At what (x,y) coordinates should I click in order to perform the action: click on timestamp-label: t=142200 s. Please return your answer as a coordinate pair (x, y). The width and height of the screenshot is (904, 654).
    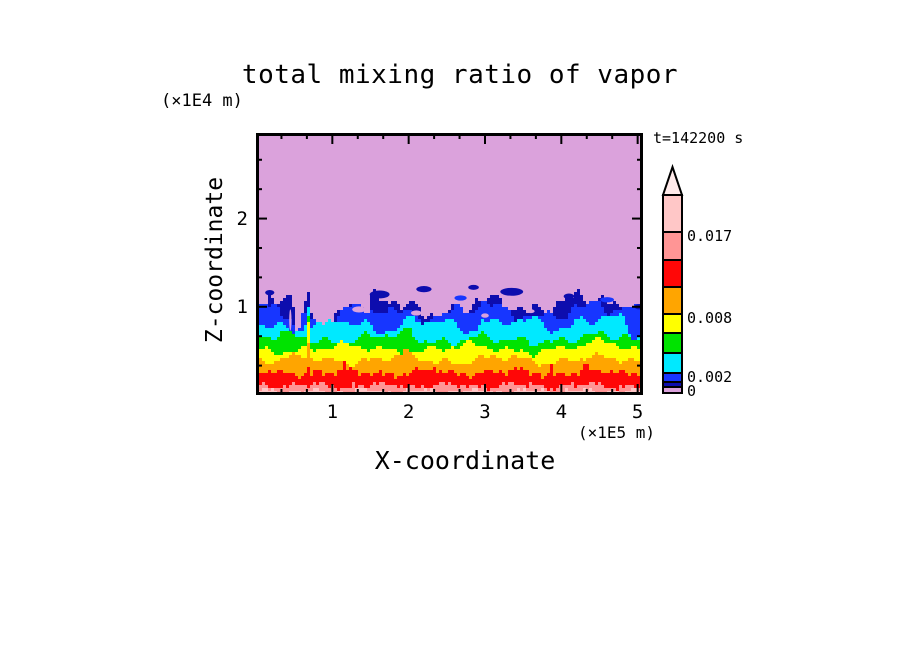
    Looking at the image, I should click on (698, 138).